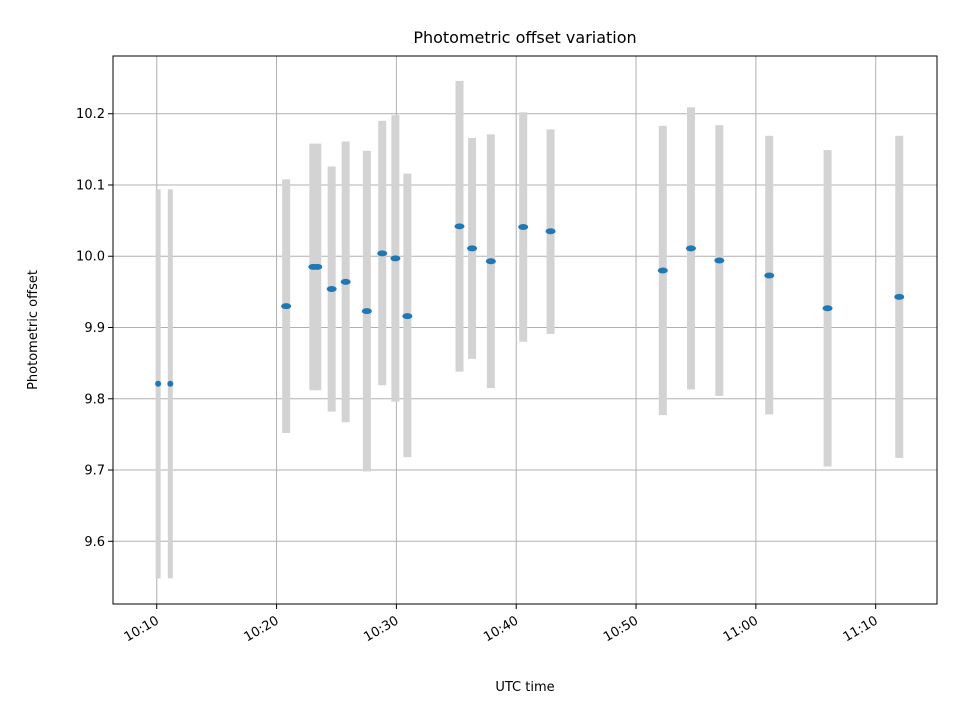 The width and height of the screenshot is (960, 720). I want to click on y-tick-label: 9.6, so click(94, 542).